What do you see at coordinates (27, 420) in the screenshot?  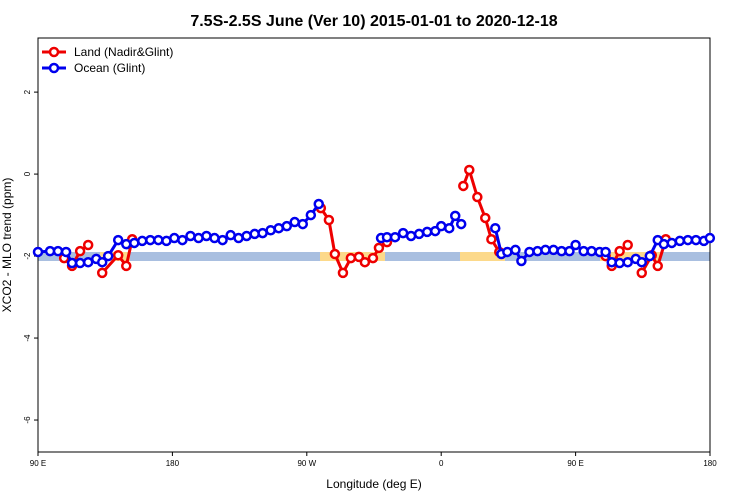 I see `y-tick-label: -6` at bounding box center [27, 420].